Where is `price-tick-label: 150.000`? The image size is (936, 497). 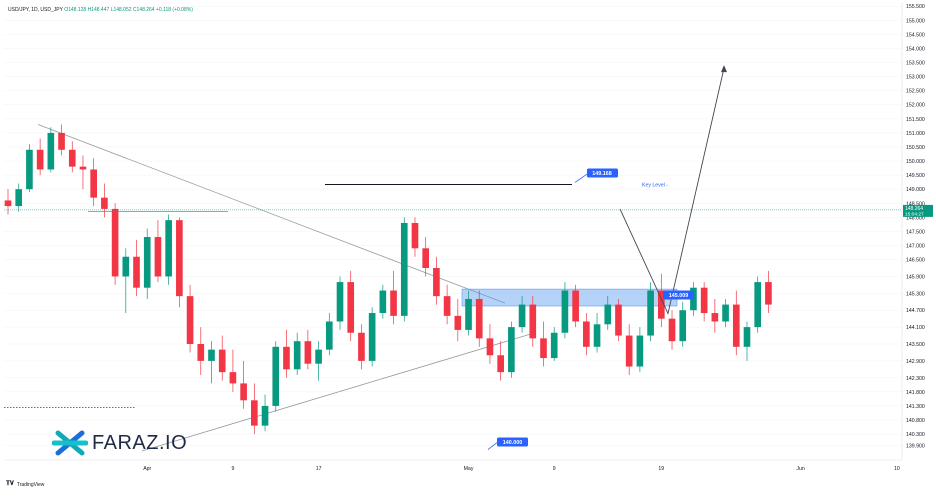 price-tick-label: 150.000 is located at coordinates (915, 162).